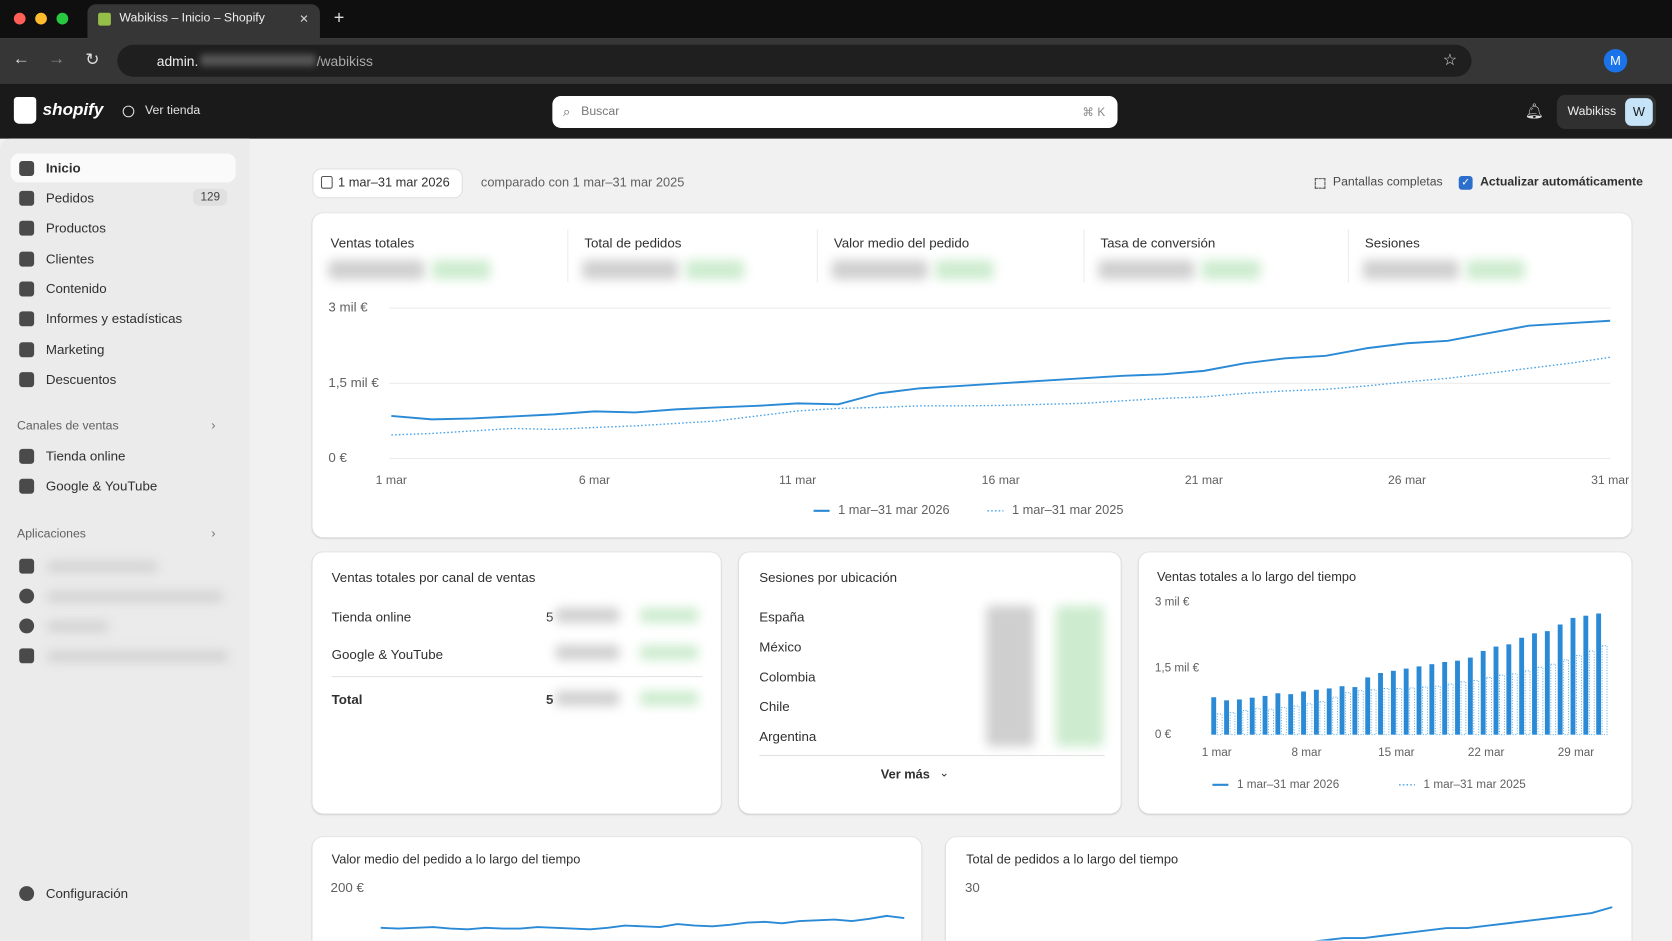 Image resolution: width=1672 pixels, height=941 pixels. Describe the element at coordinates (372, 243) in the screenshot. I see `metric-label: Ventas totales` at that location.